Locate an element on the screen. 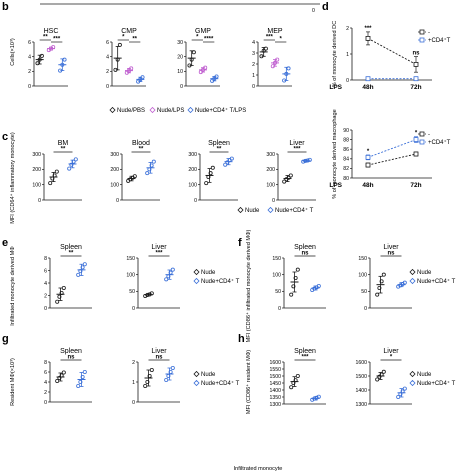 This screenshot has height=474, width=474. subplot-title: GMP is located at coordinates (203, 31).